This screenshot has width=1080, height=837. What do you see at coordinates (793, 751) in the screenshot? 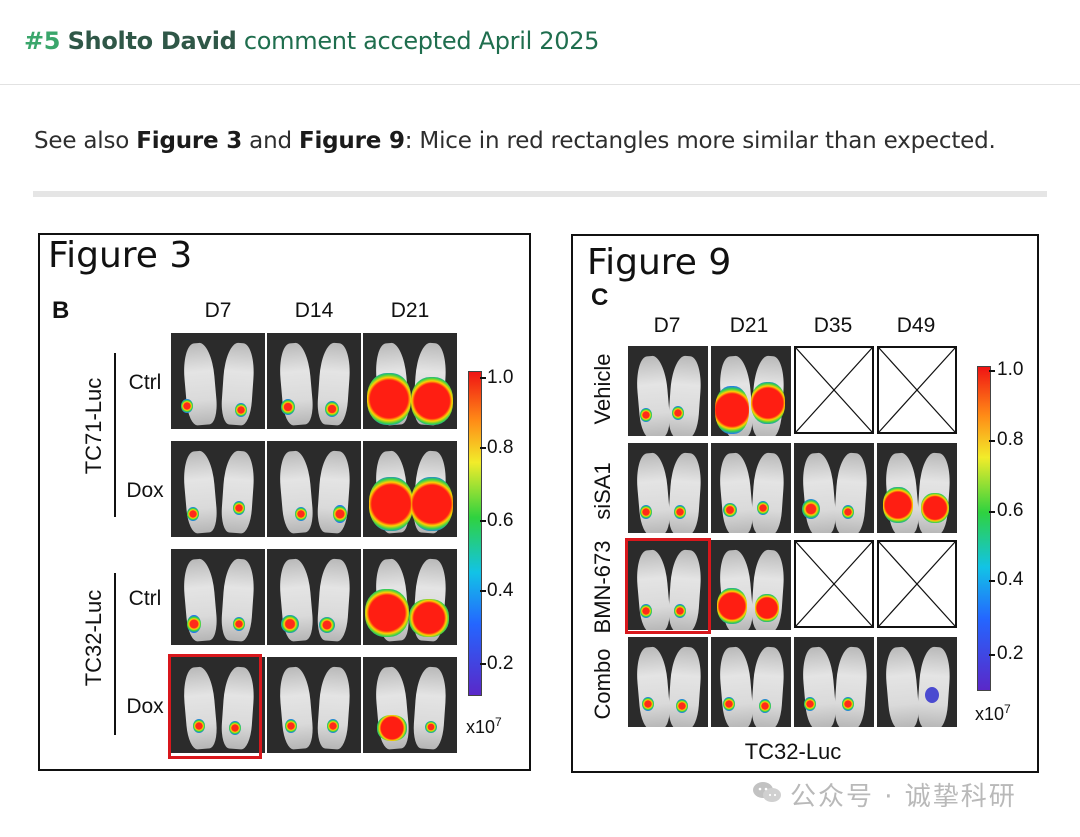
I see `f9-footer-label: TC32-Luc` at bounding box center [793, 751].